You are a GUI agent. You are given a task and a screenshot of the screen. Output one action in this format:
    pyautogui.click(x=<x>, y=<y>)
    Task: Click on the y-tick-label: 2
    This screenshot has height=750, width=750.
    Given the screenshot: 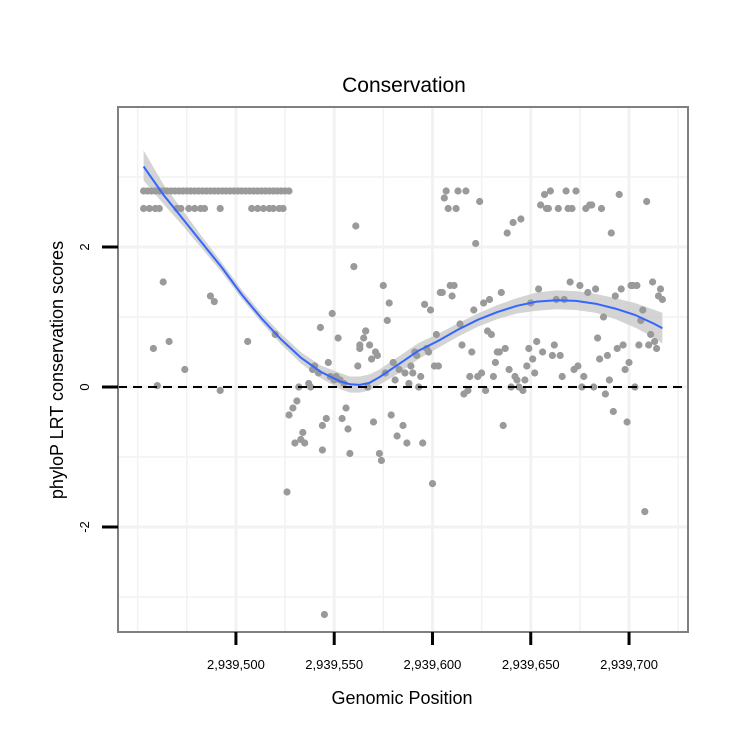 What is the action you would take?
    pyautogui.click(x=84, y=246)
    